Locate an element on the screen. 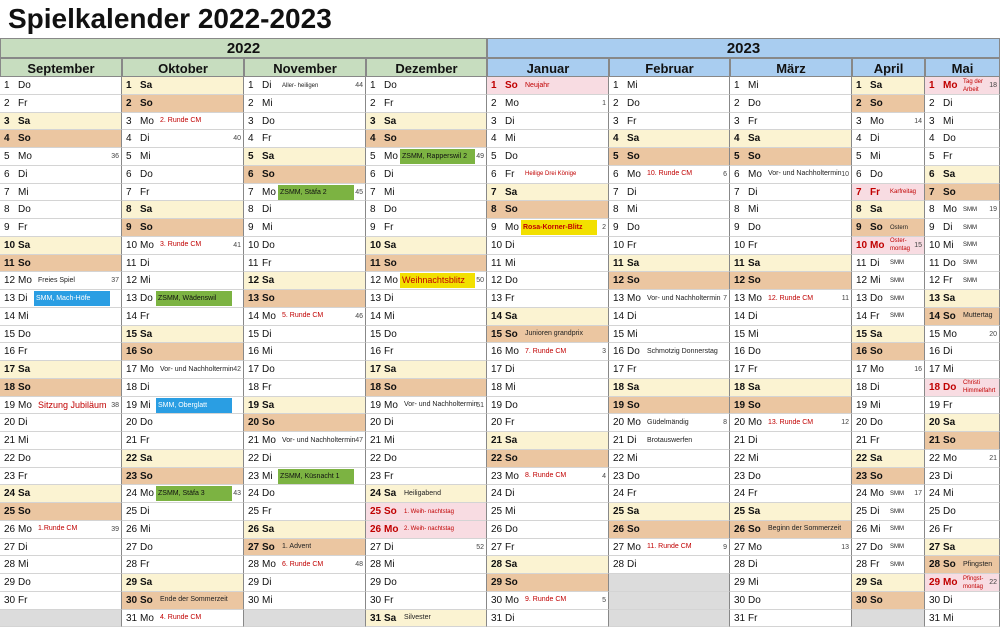 This screenshot has height=630, width=1000. day-cell: 27 Fr is located at coordinates (548, 547).